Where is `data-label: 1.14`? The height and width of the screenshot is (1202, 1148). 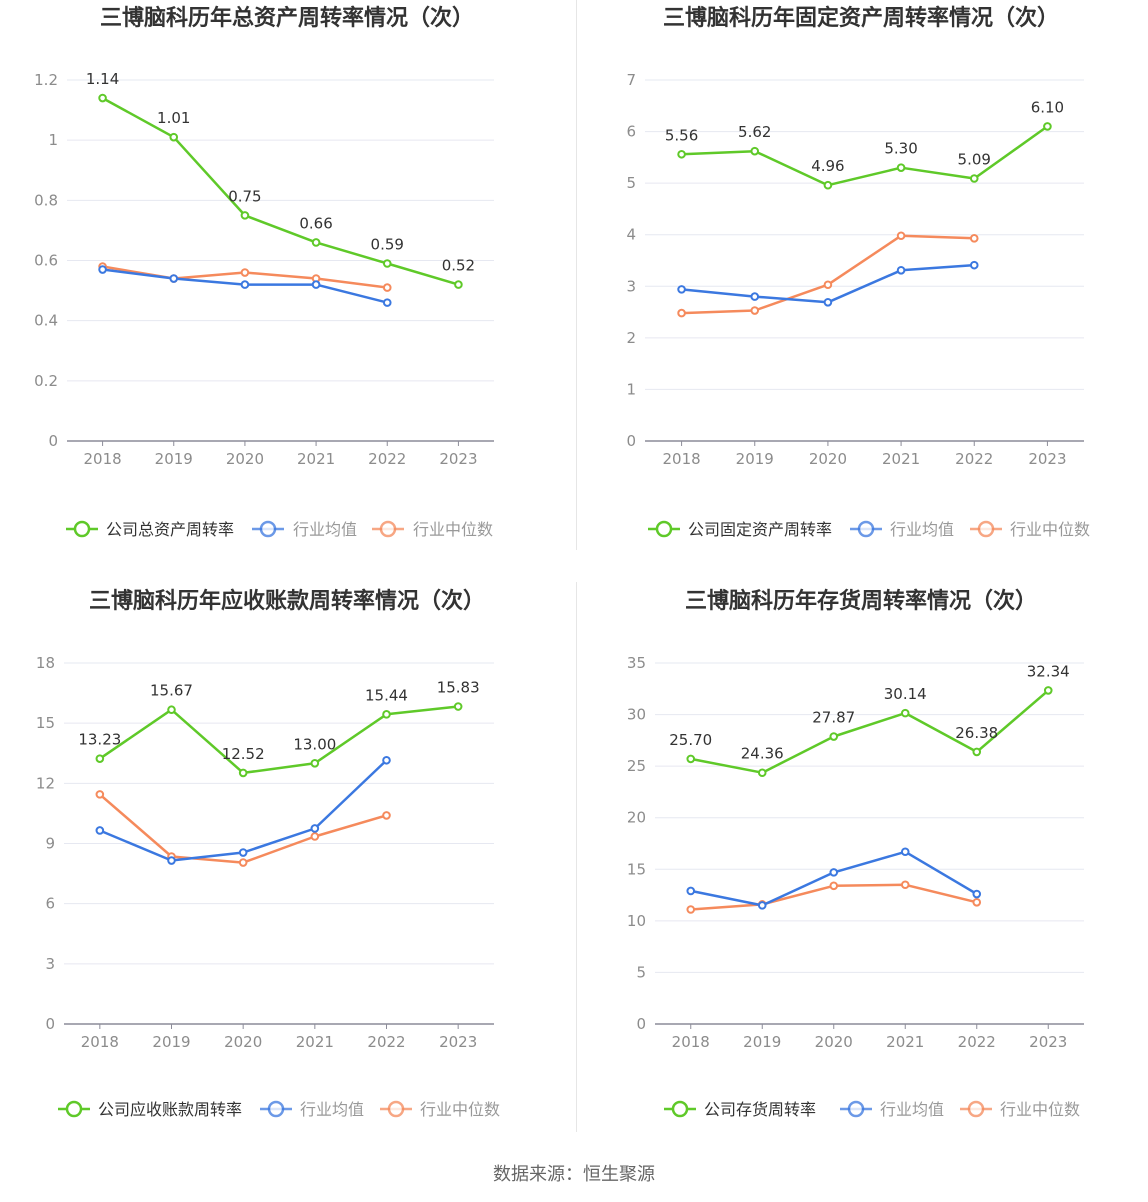 data-label: 1.14 is located at coordinates (102, 79).